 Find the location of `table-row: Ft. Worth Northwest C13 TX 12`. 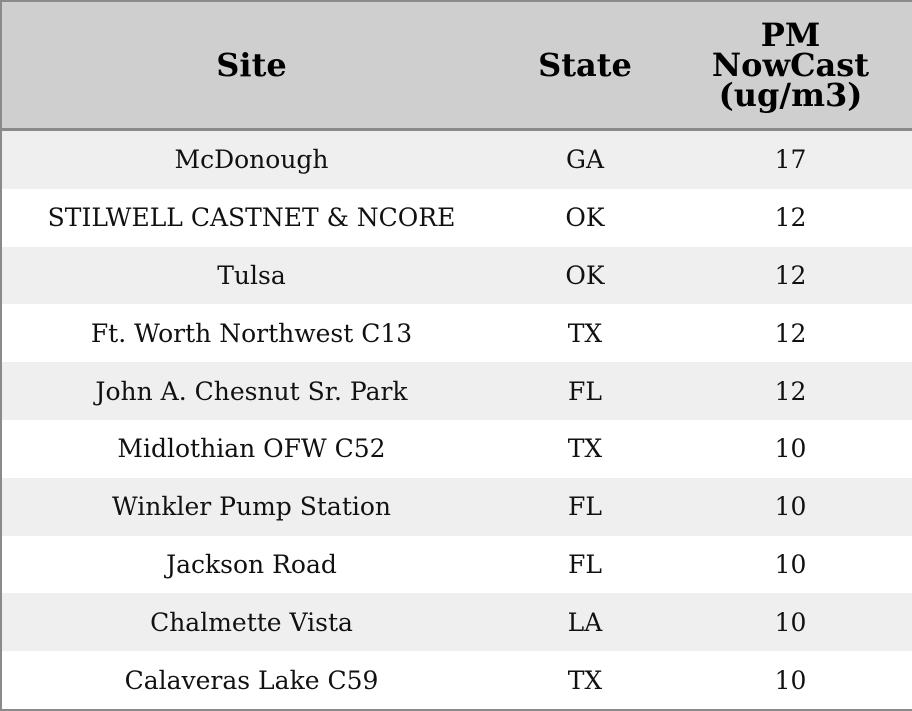

table-row: Ft. Worth Northwest C13 TX 12 is located at coordinates (456, 333).